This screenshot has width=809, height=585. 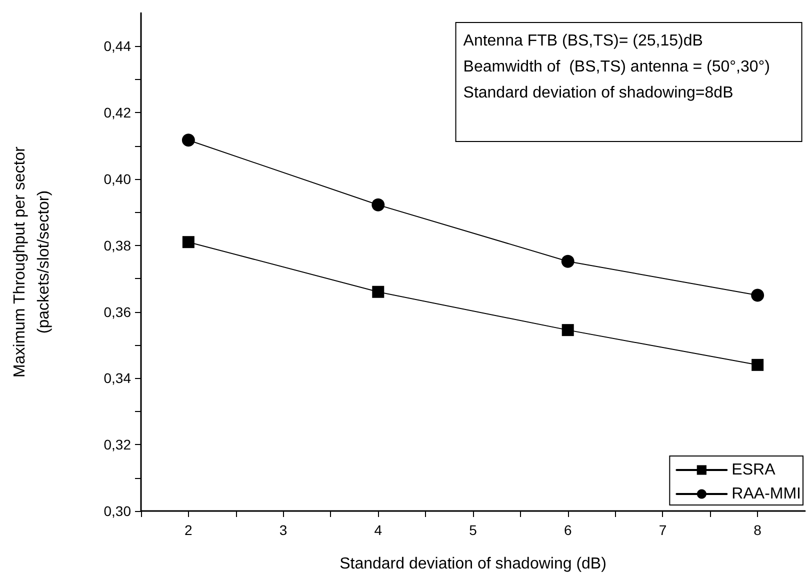 I want to click on annotation: Antenna FTB (BS,TS)= (25,15)dB, so click(x=583, y=41).